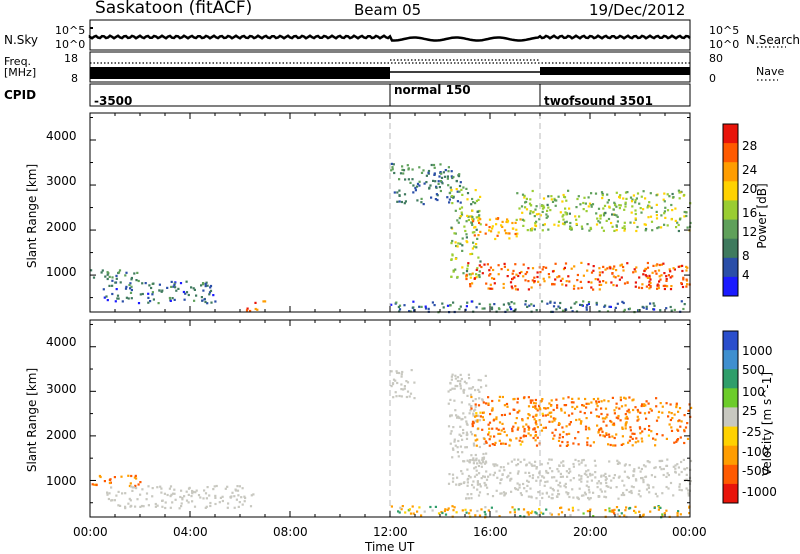 Image resolution: width=800 pixels, height=554 pixels. What do you see at coordinates (74, 78) in the screenshot?
I see `freq-tick-bottom: 8` at bounding box center [74, 78].